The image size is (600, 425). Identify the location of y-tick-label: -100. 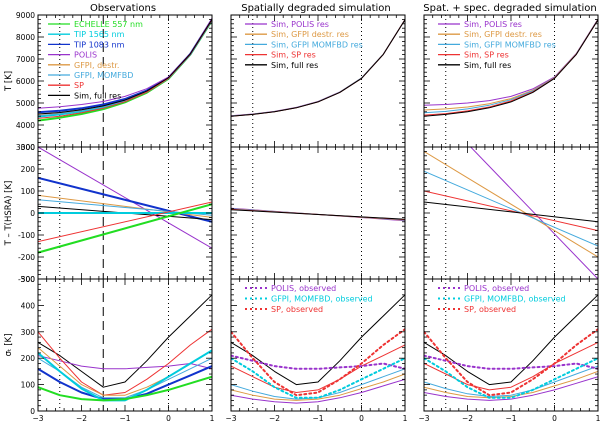
(26, 235).